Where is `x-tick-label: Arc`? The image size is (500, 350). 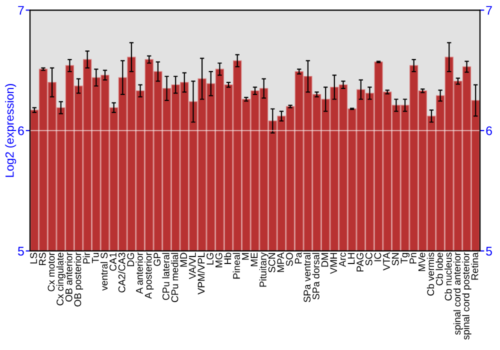
x-tick-label: Arc is located at coordinates (342, 259).